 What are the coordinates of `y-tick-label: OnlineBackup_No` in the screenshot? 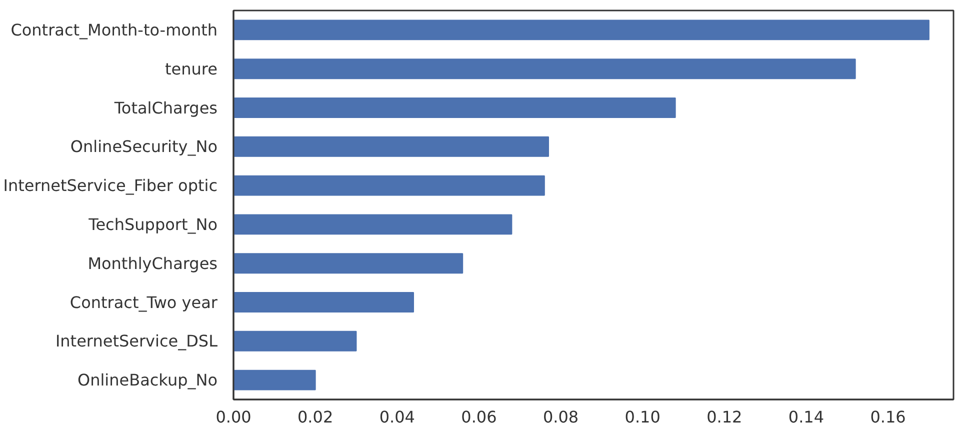 It's located at (147, 380).